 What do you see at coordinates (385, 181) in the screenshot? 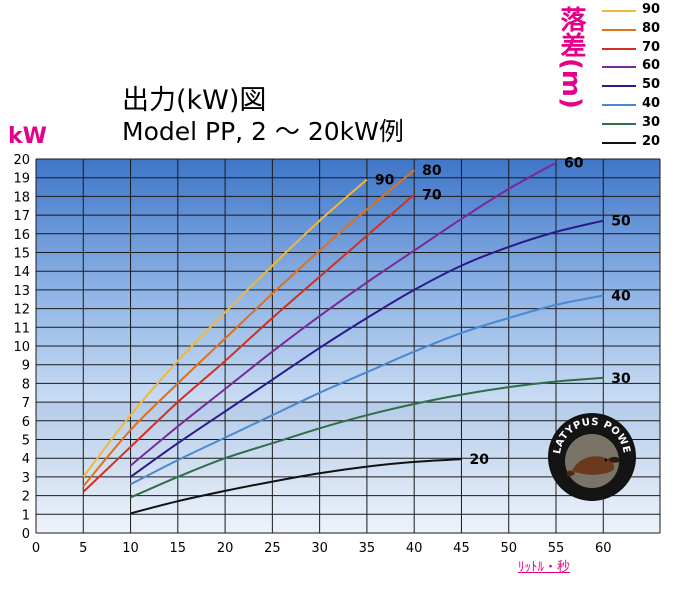
I see `series-end-label: 90` at bounding box center [385, 181].